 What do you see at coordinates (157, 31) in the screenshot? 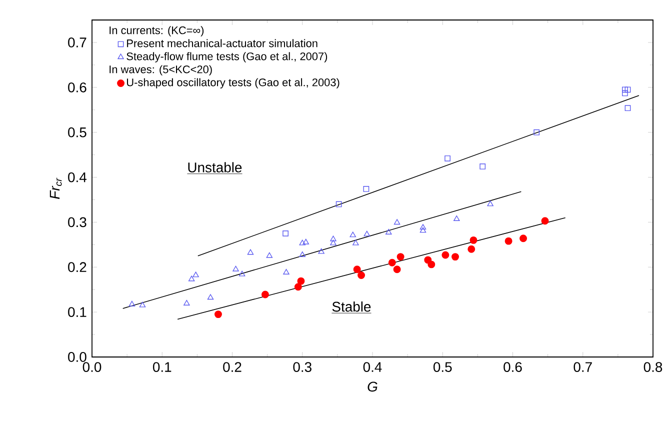
I see `annotation: In currents: (KC=∞)` at bounding box center [157, 31].